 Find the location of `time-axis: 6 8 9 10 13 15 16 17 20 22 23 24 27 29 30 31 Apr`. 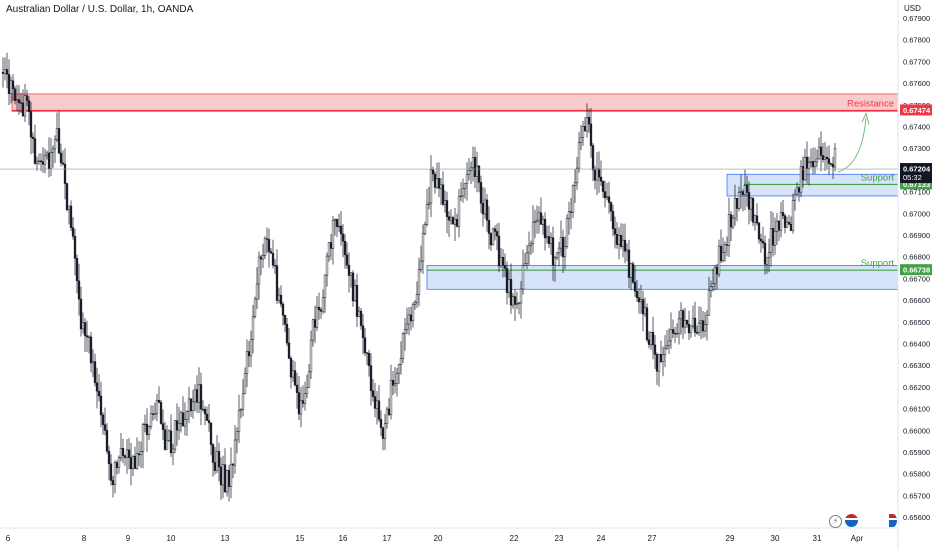

time-axis: 6 8 9 10 13 15 16 17 20 22 23 24 27 29 30 31 Apr is located at coordinates (449, 535).